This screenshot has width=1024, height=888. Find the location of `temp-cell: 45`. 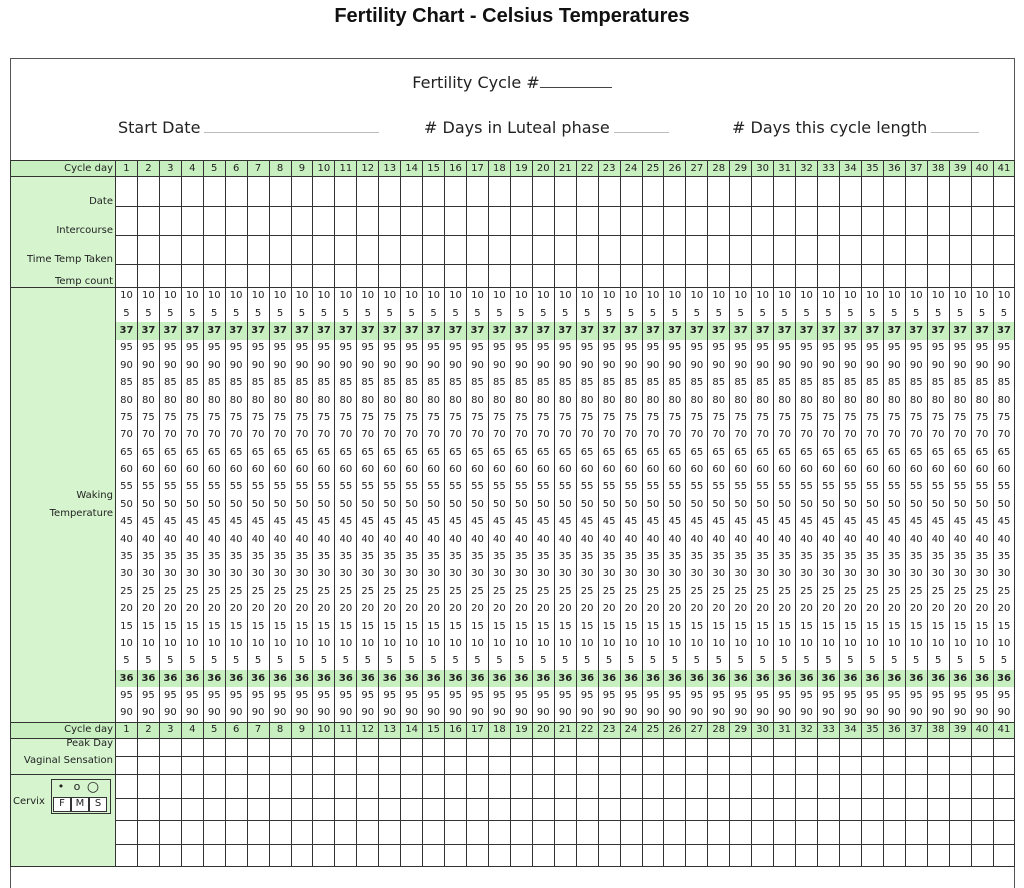

temp-cell: 45 is located at coordinates (346, 522).